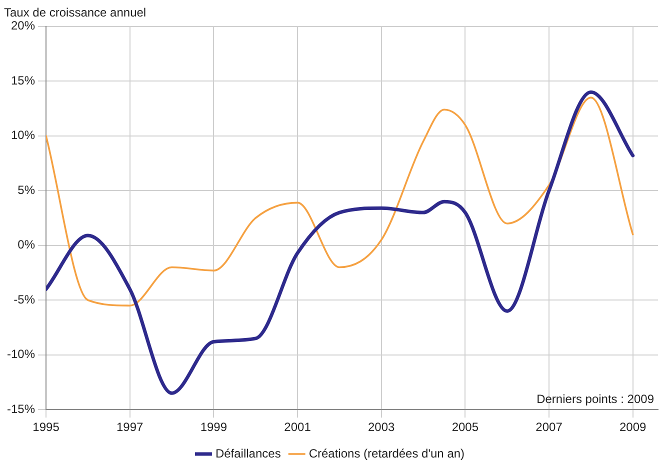 The image size is (672, 470). Describe the element at coordinates (75, 13) in the screenshot. I see `chart-title: Taux de croissance annuel` at that location.